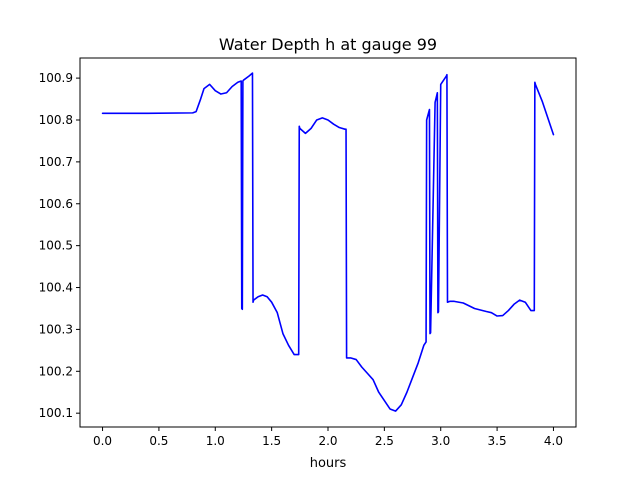 This screenshot has width=640, height=484. What do you see at coordinates (56, 78) in the screenshot?
I see `y-tick-label: 100.9` at bounding box center [56, 78].